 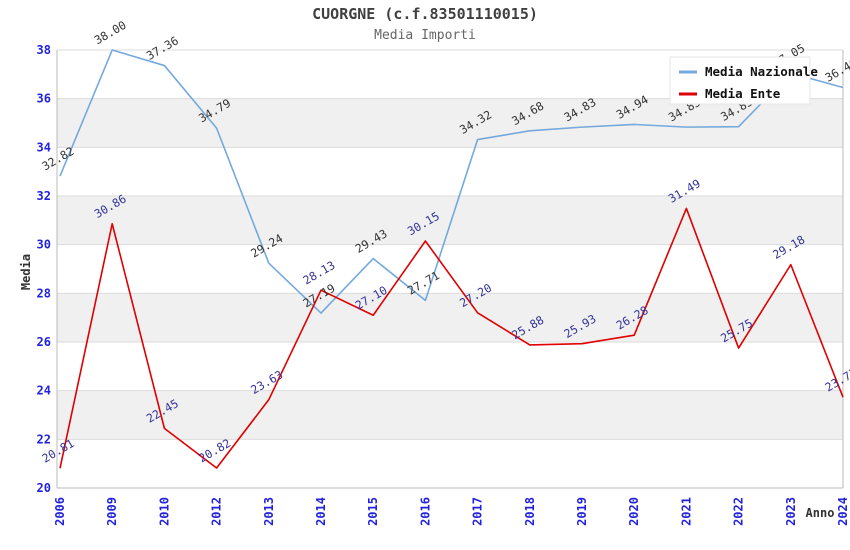 I want to click on chart-title: CUORGNE (c.f.83501110015), so click(x=425, y=14).